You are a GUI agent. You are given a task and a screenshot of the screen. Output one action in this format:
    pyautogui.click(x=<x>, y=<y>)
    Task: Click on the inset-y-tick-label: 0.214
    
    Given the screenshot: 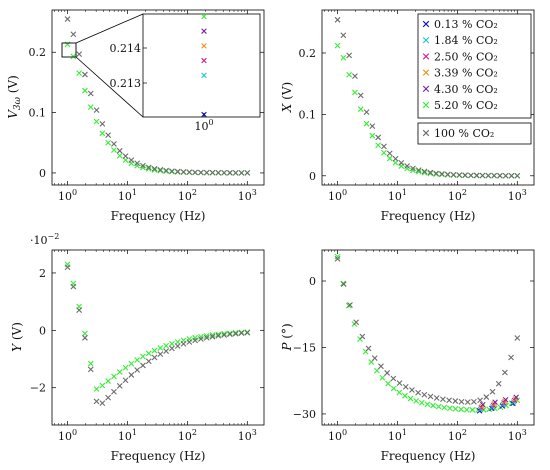 What is the action you would take?
    pyautogui.click(x=126, y=48)
    